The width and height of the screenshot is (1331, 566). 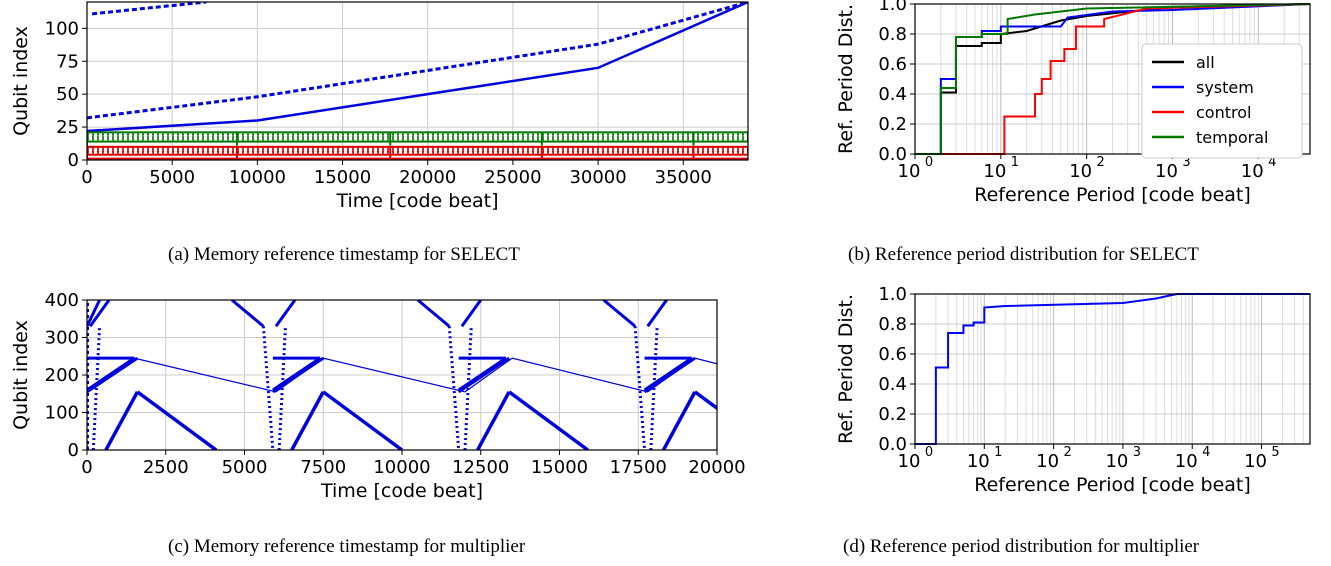 What do you see at coordinates (257, 177) in the screenshot?
I see `x-tick-label: 10000` at bounding box center [257, 177].